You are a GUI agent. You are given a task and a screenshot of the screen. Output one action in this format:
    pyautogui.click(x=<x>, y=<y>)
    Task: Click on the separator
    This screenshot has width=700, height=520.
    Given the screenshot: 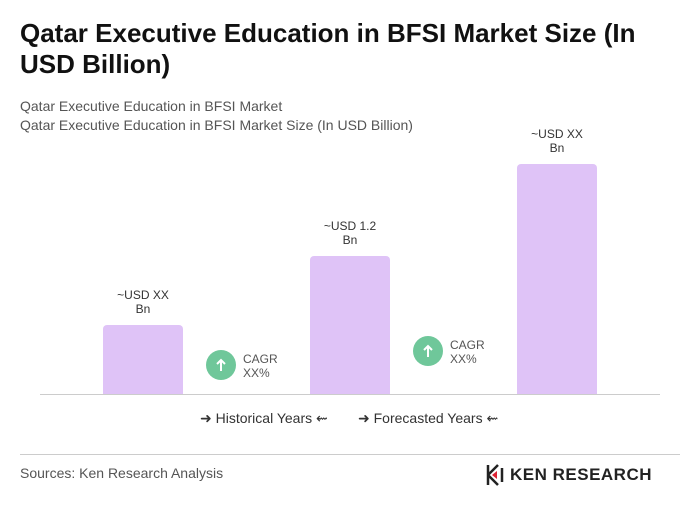 What is the action you would take?
    pyautogui.click(x=350, y=454)
    